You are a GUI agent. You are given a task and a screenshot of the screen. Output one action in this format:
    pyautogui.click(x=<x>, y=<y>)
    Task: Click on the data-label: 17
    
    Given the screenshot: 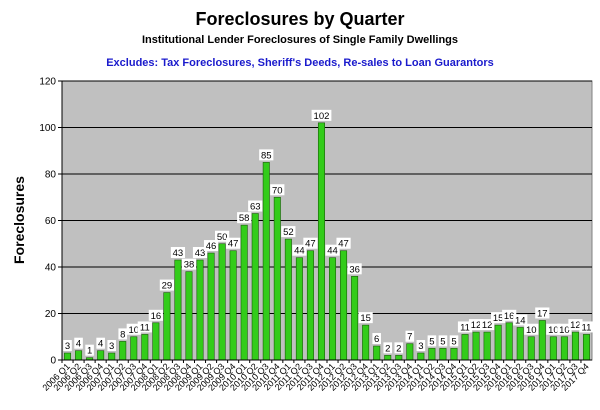 What is the action you would take?
    pyautogui.click(x=542, y=313)
    